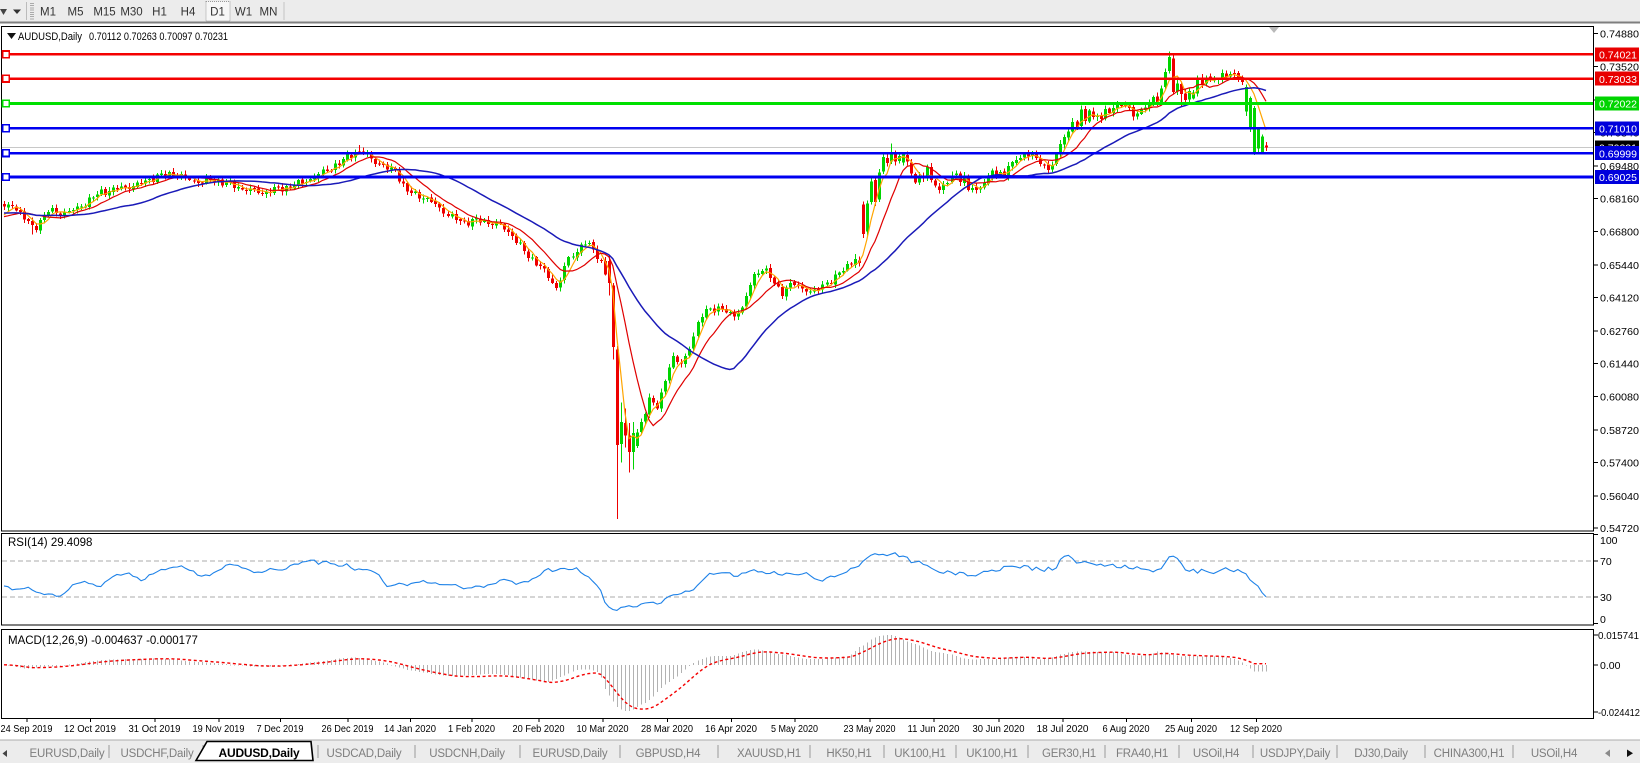 This screenshot has height=763, width=1640. What do you see at coordinates (131, 13) in the screenshot?
I see `svg-text: M30` at bounding box center [131, 13].